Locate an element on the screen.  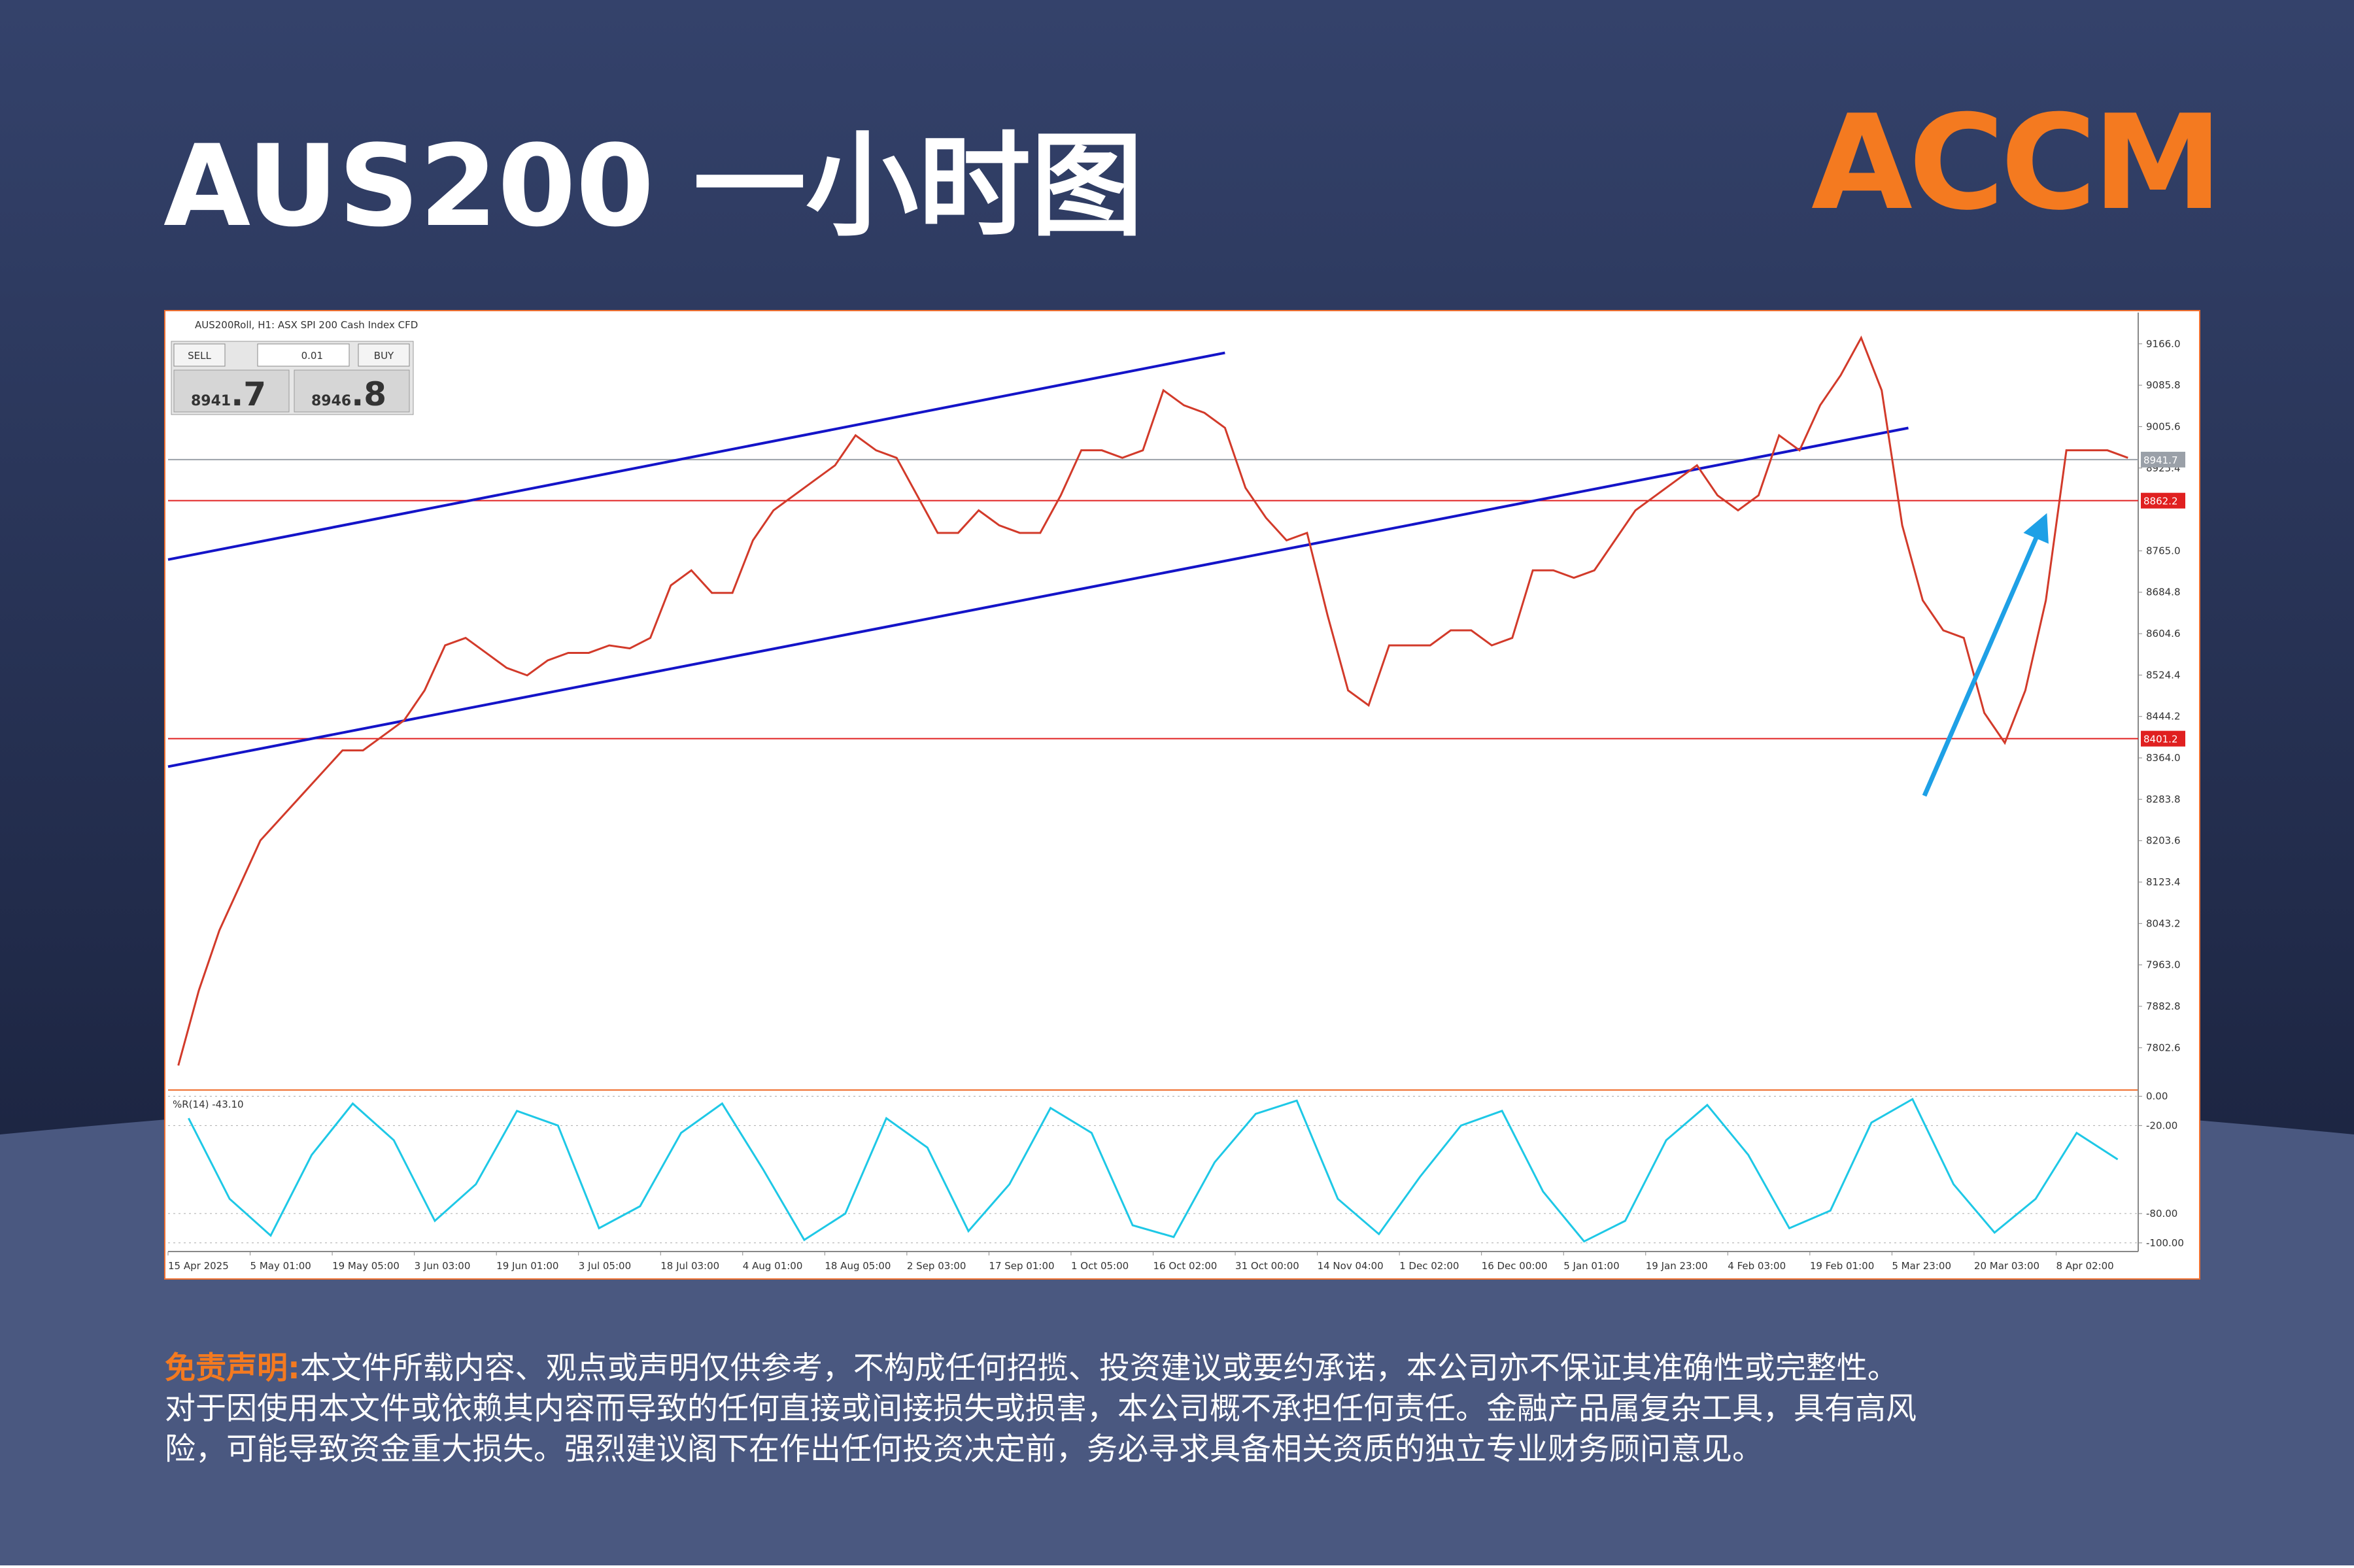
sell-label: SELL is located at coordinates (199, 356).